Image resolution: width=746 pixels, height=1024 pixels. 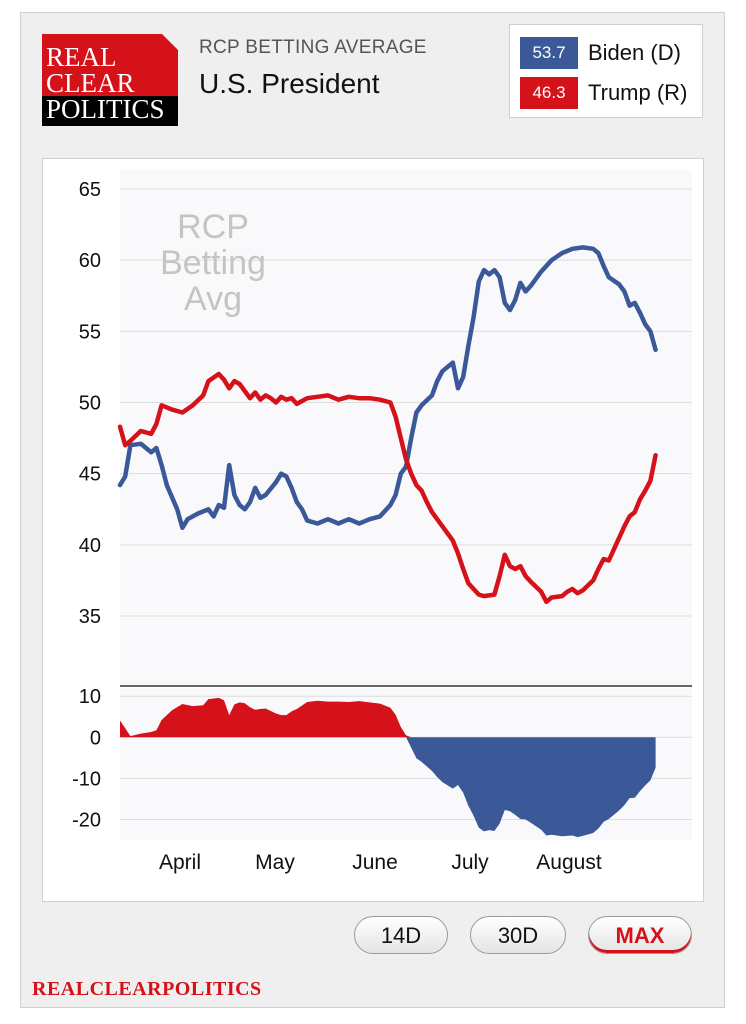 What do you see at coordinates (375, 862) in the screenshot?
I see `x-tick-label: June` at bounding box center [375, 862].